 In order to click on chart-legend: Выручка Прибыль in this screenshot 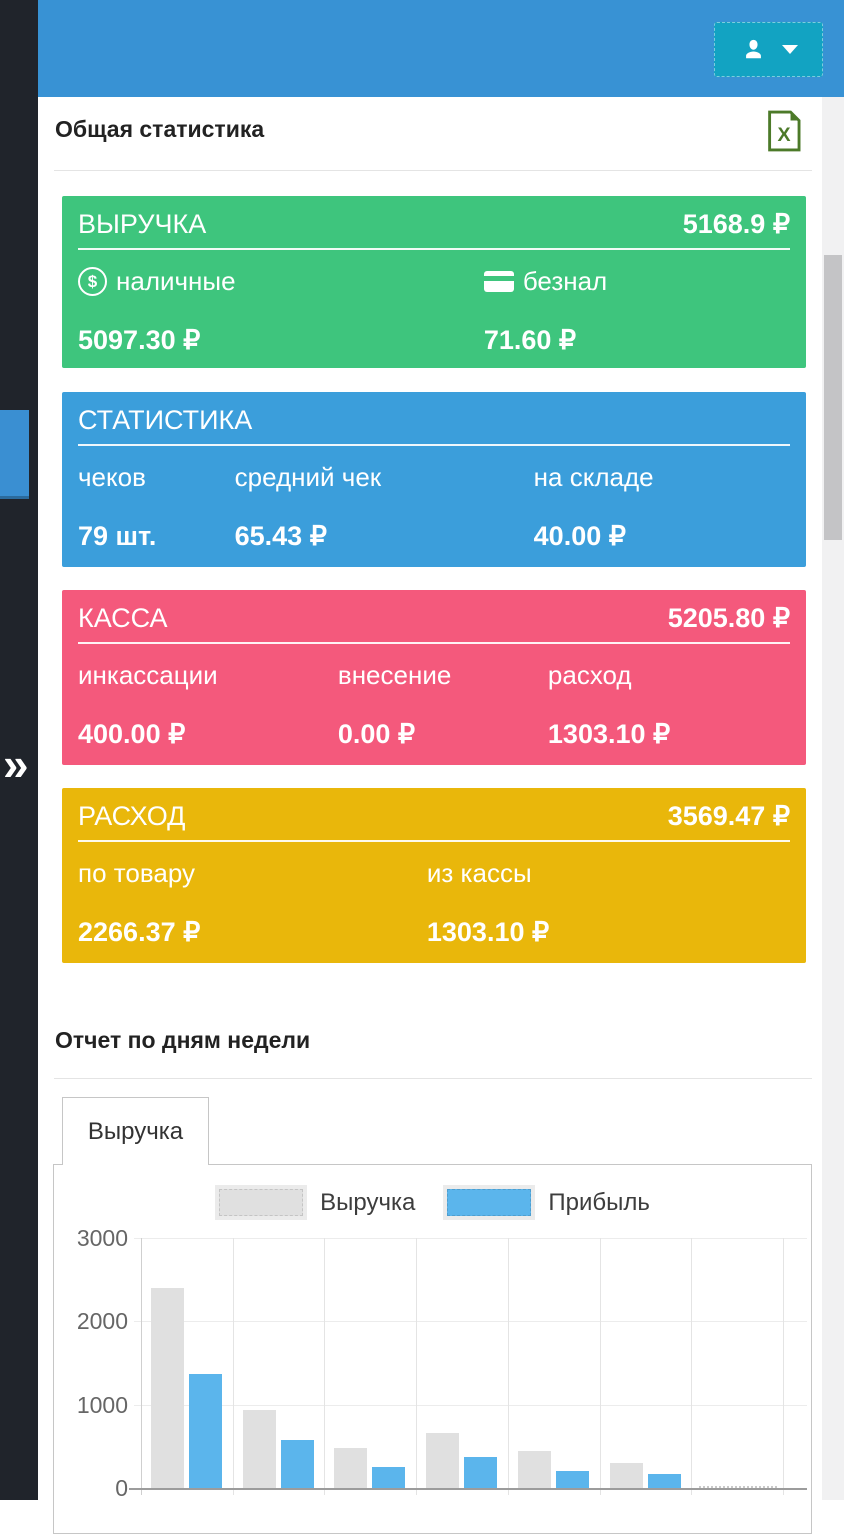, I will do `click(432, 1202)`.